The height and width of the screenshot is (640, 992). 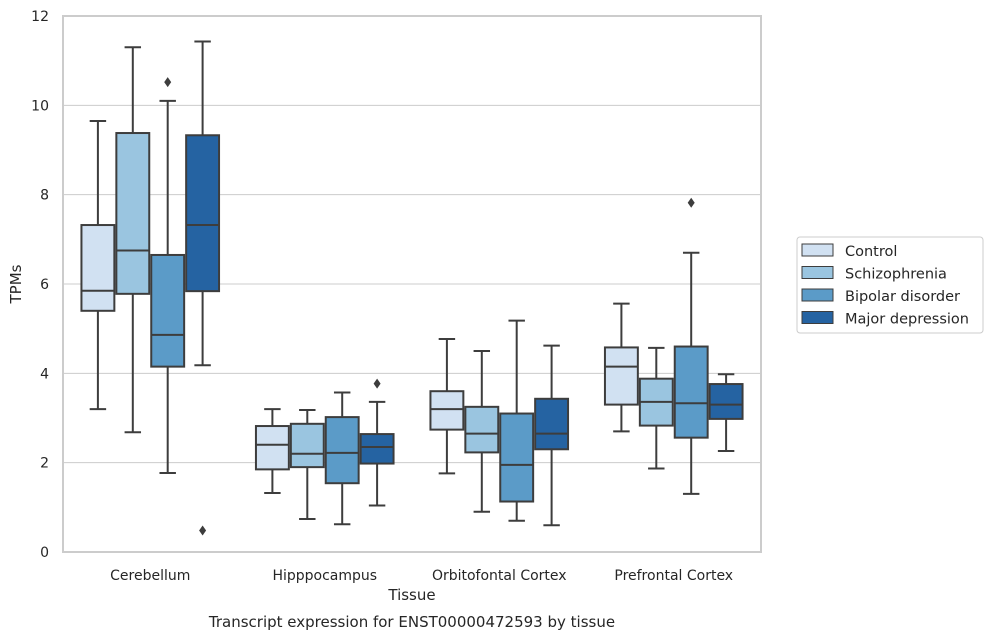 I want to click on legend-label: Control, so click(x=871, y=252).